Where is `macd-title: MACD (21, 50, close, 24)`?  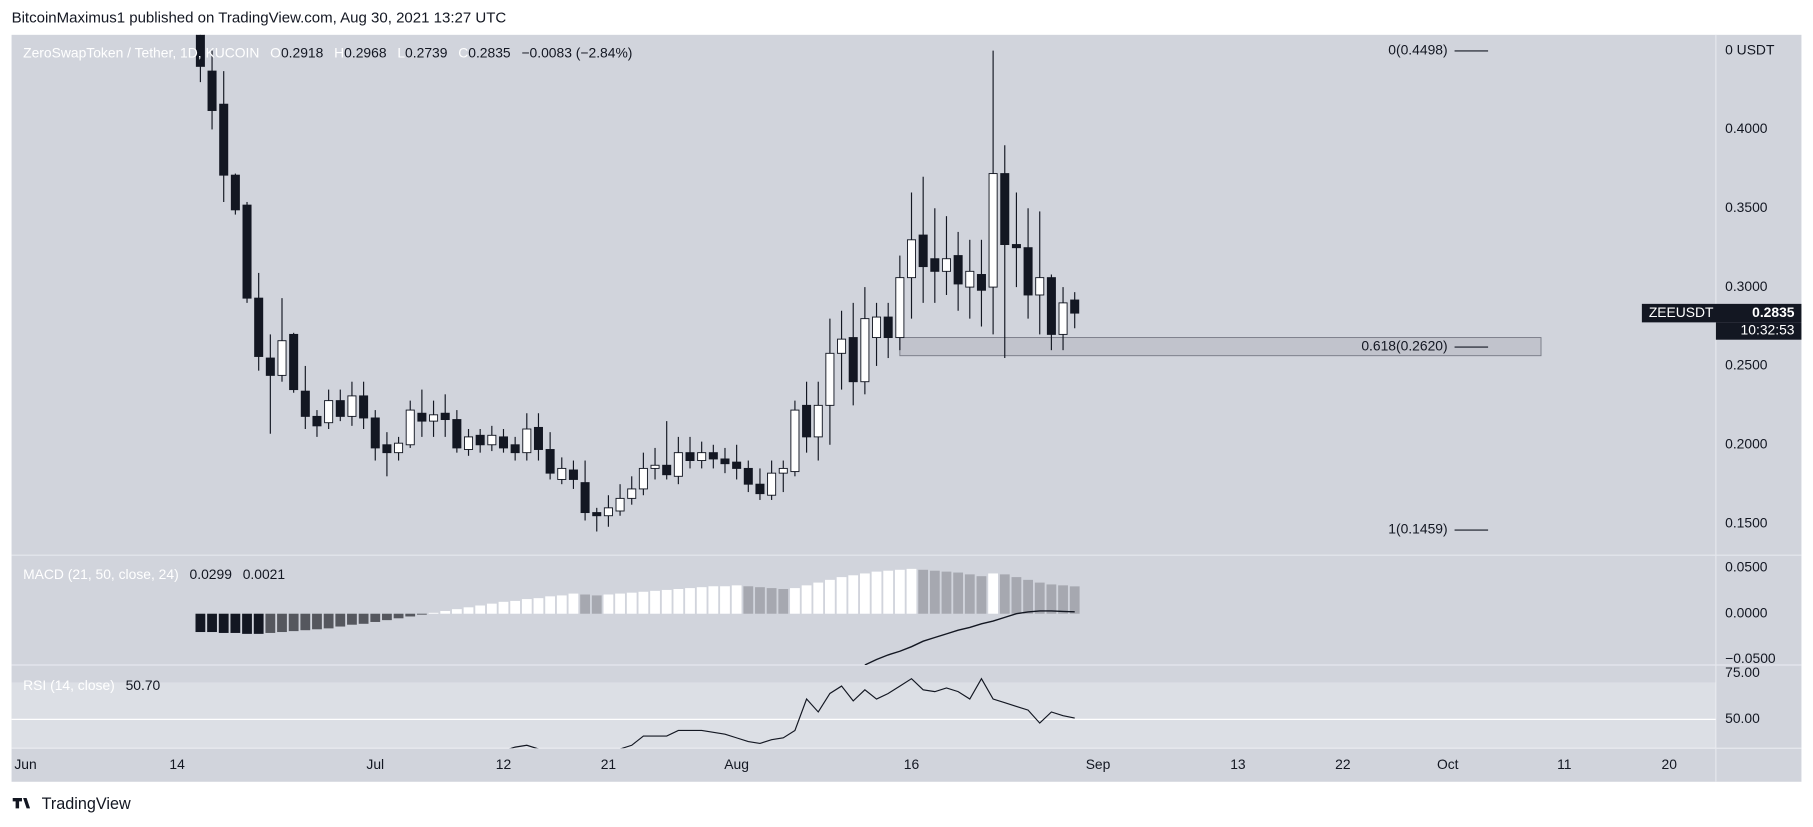
macd-title: MACD (21, 50, close, 24) is located at coordinates (101, 573).